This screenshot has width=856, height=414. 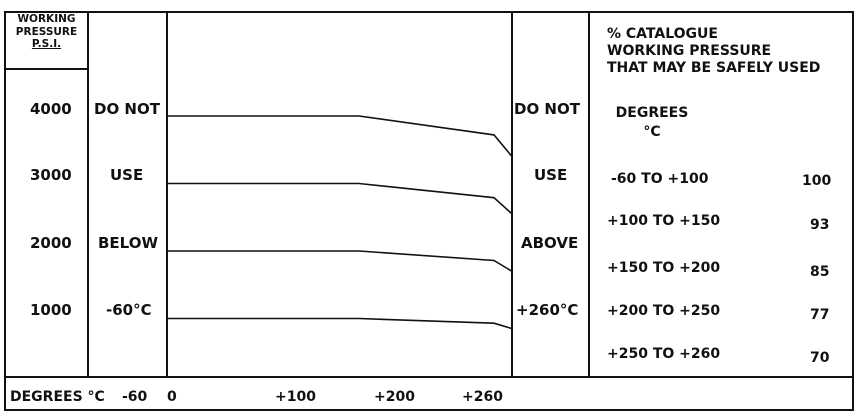 What do you see at coordinates (652, 132) in the screenshot?
I see `degrees-header-line: °C` at bounding box center [652, 132].